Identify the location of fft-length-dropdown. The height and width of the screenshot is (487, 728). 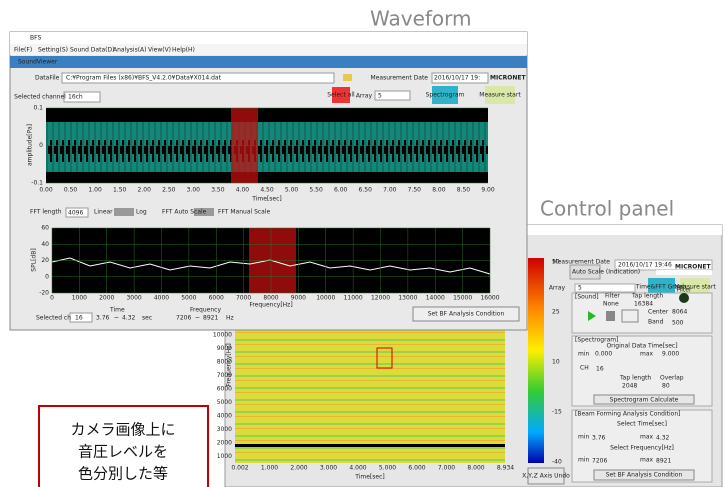
(77, 212).